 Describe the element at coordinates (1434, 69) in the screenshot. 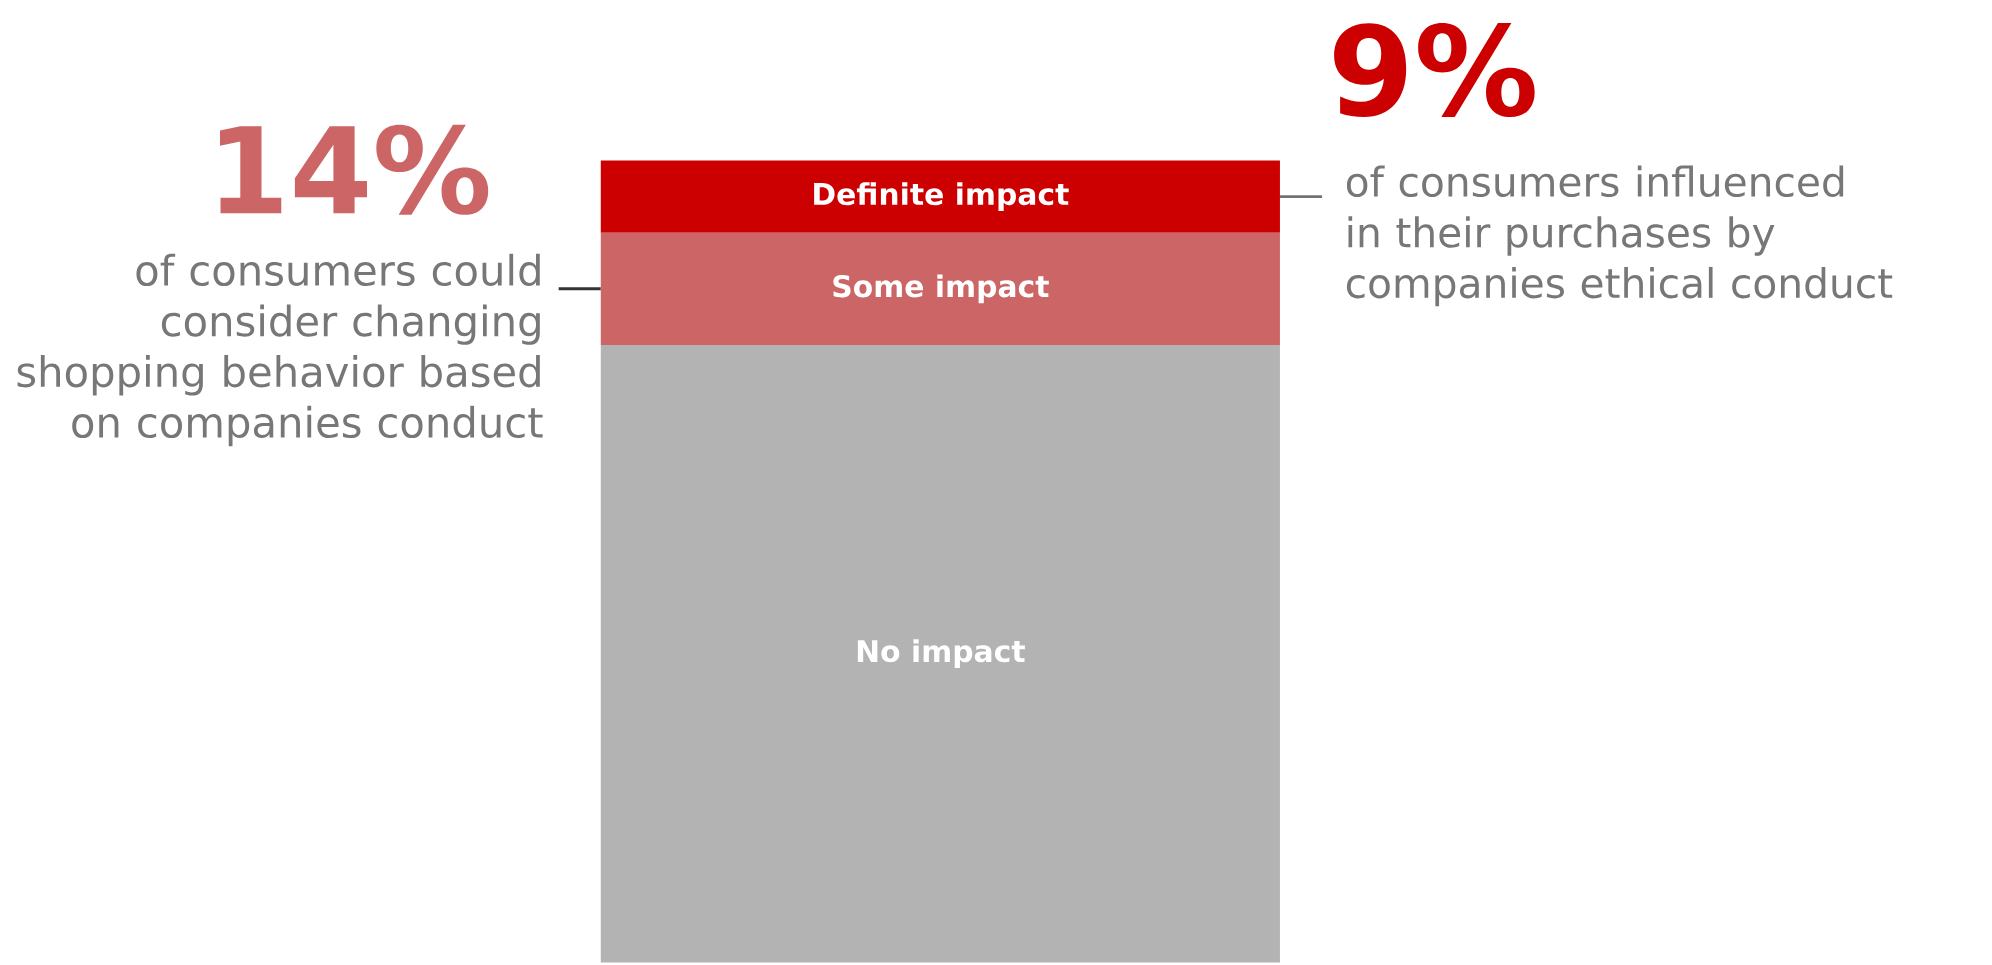

I see `data-label: 9%` at that location.